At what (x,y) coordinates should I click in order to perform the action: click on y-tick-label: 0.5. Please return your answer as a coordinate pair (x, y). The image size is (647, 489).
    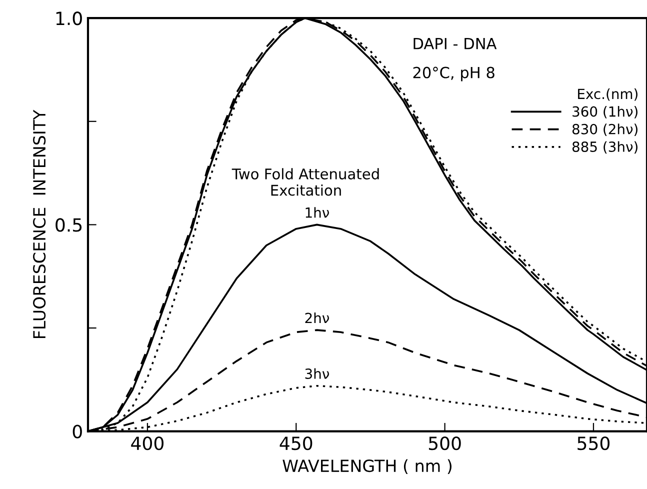
    Looking at the image, I should click on (69, 225).